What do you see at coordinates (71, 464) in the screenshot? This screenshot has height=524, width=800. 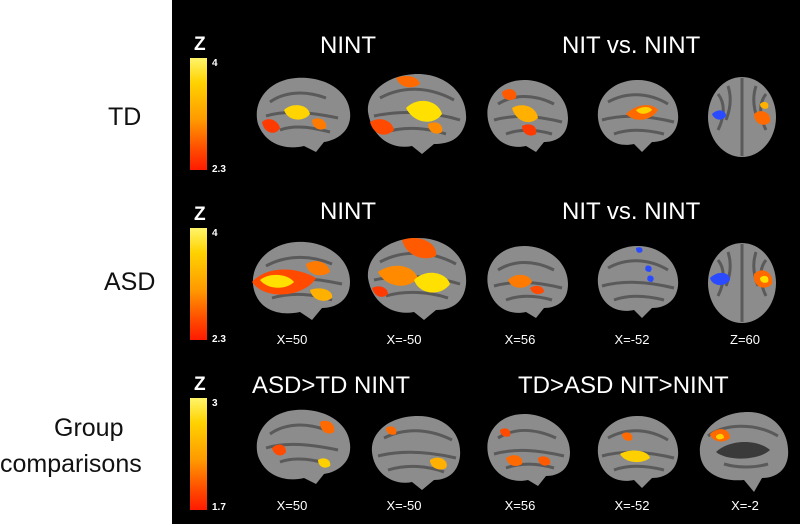 I see `row-label-group-line2: comparisons` at bounding box center [71, 464].